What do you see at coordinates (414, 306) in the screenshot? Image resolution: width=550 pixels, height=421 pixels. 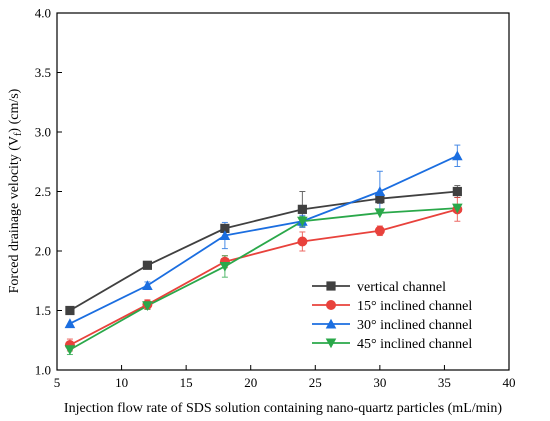 I see `legend-label: 15° inclined channel` at bounding box center [414, 306].